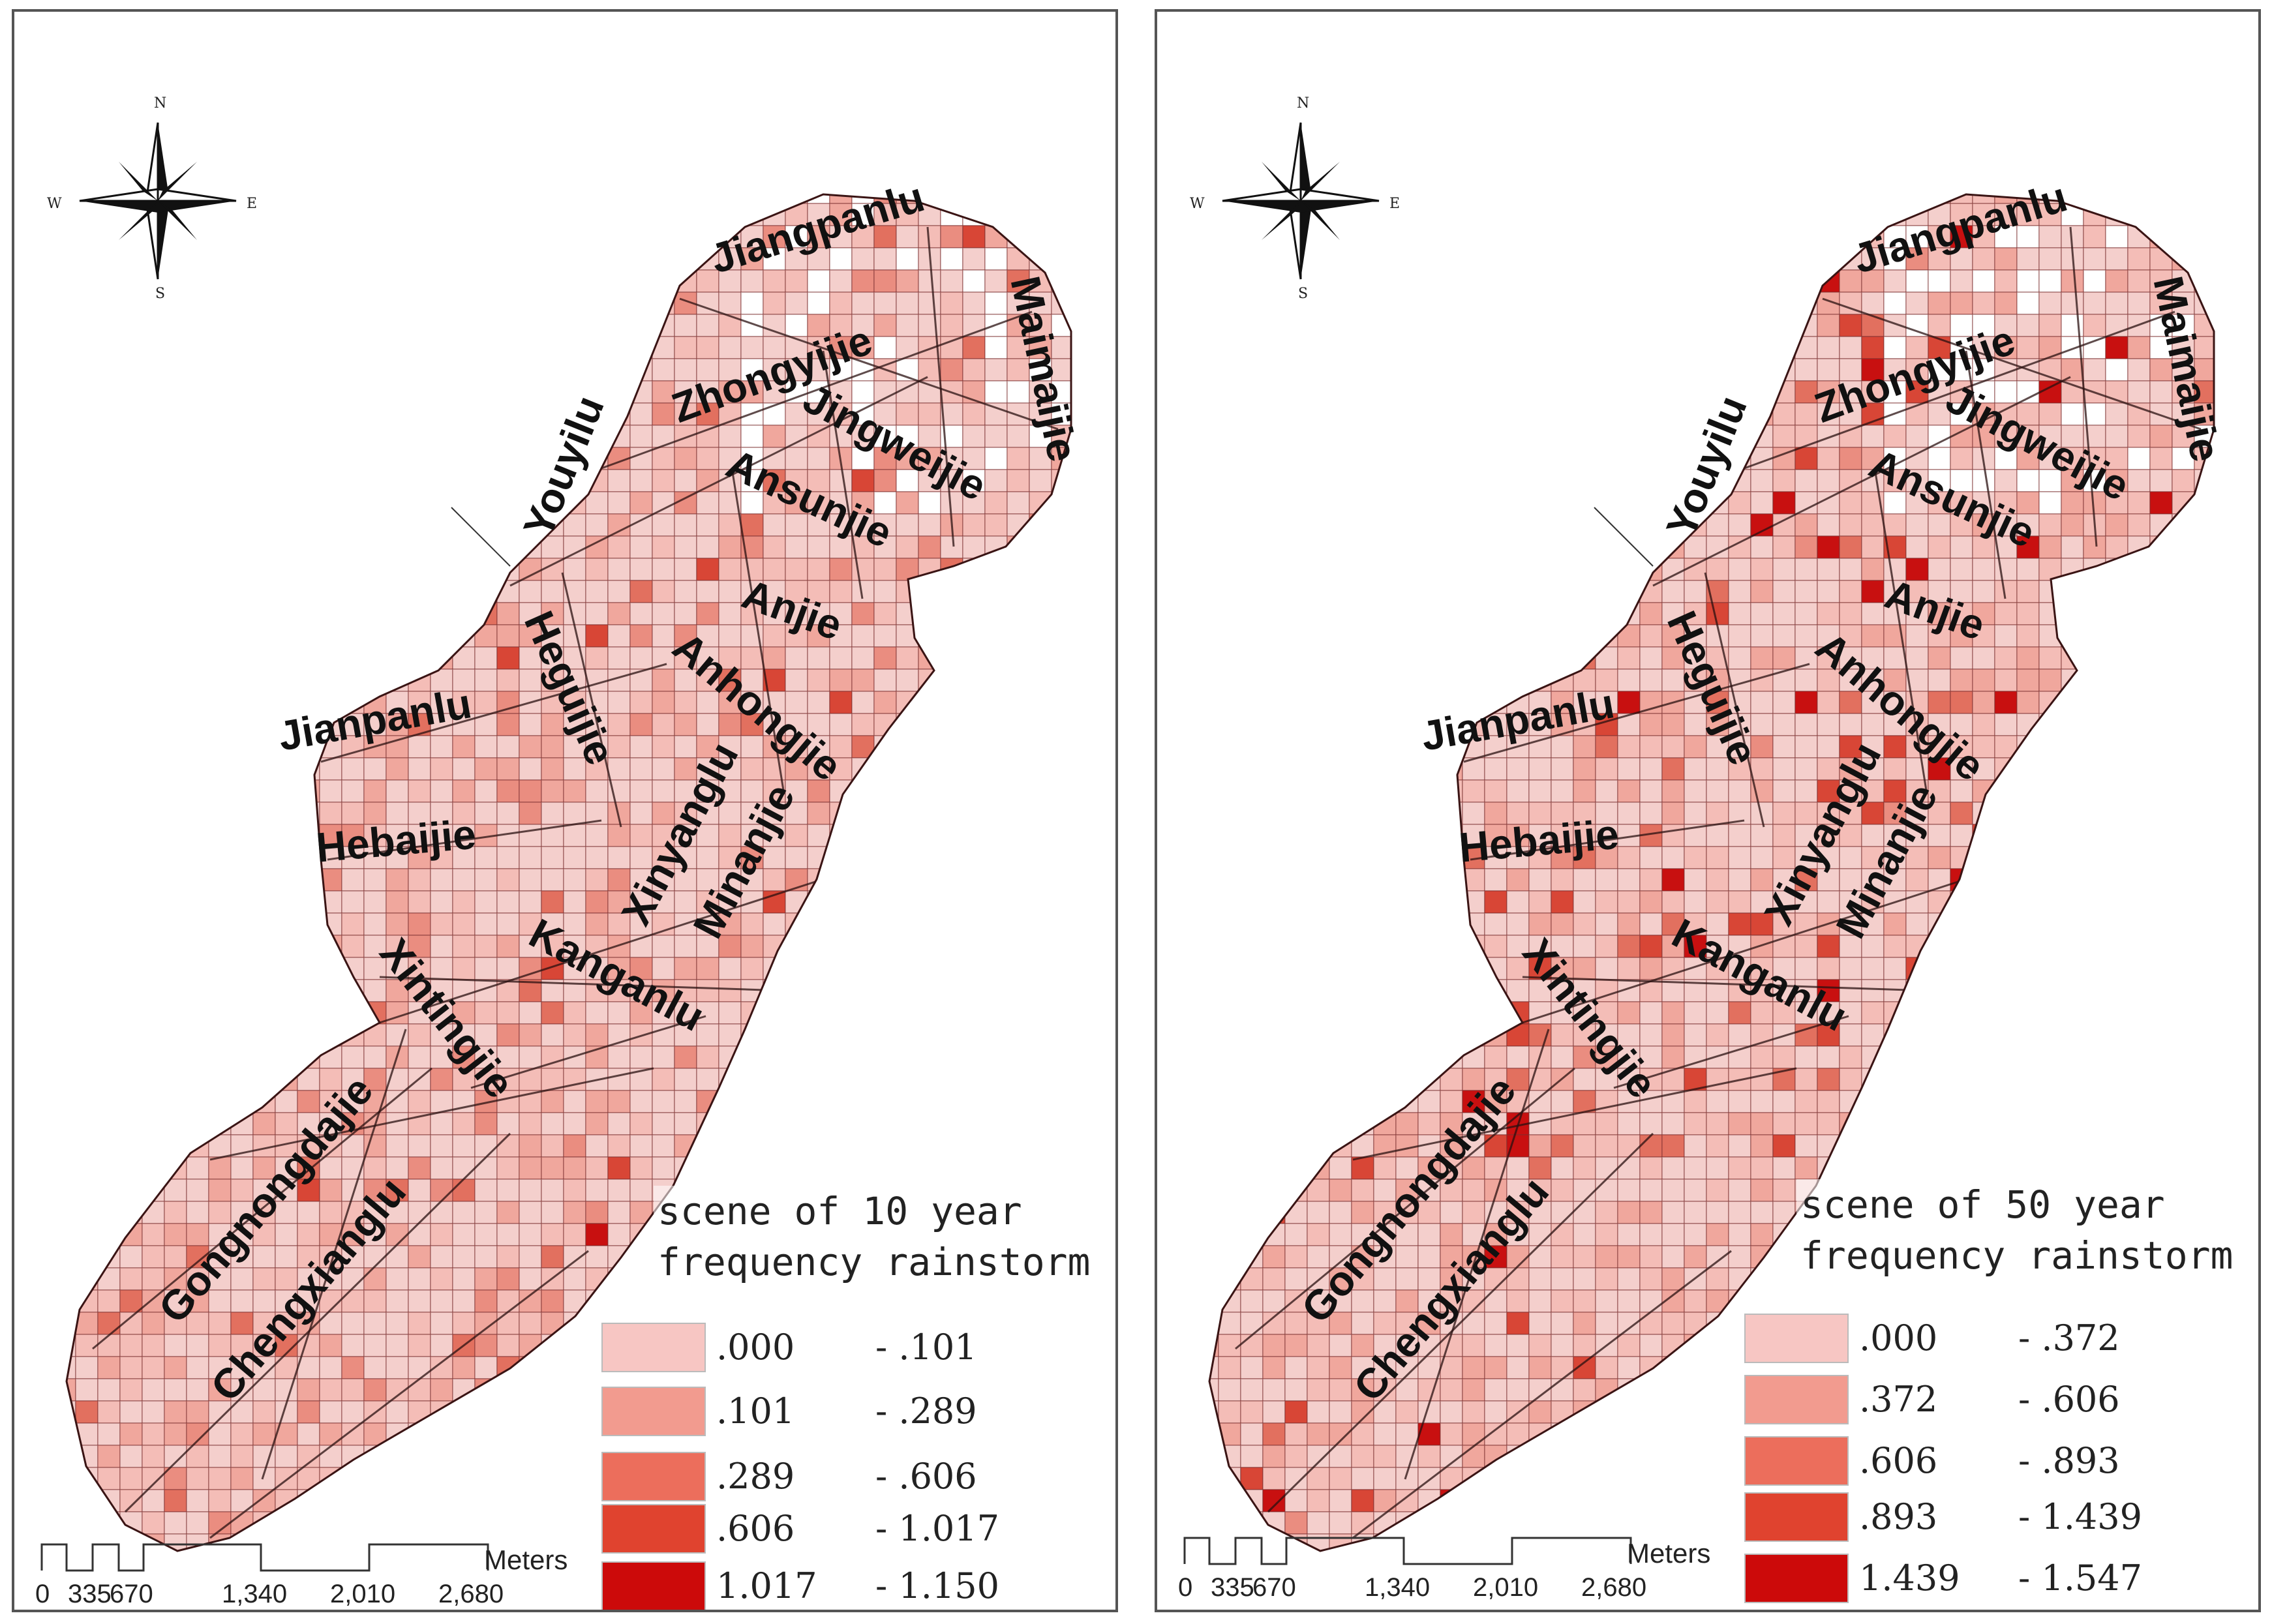  What do you see at coordinates (840, 1211) in the screenshot?
I see `legend-title-line1: scene of 10 year` at bounding box center [840, 1211].